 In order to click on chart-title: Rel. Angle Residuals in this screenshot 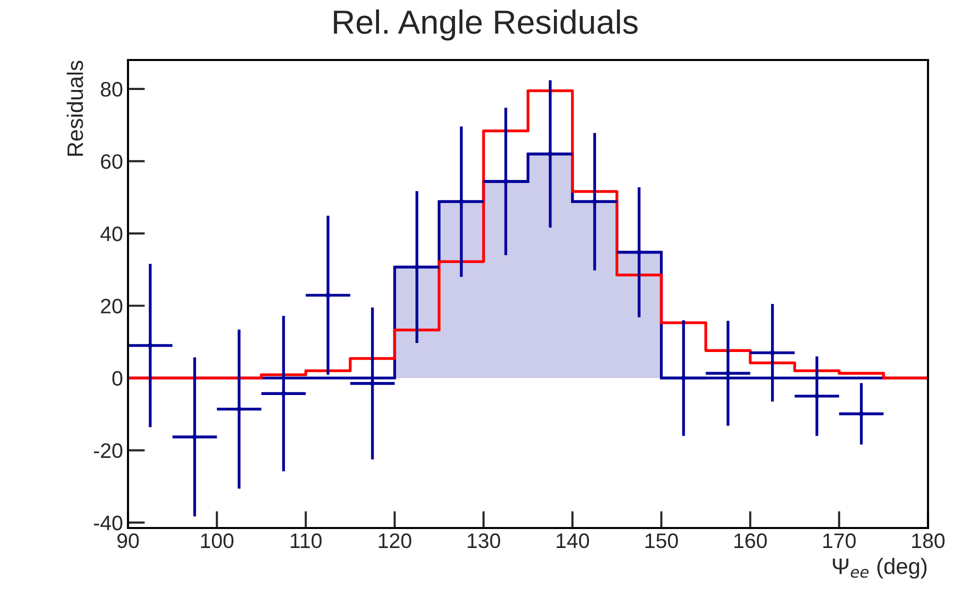, I will do `click(486, 25)`.